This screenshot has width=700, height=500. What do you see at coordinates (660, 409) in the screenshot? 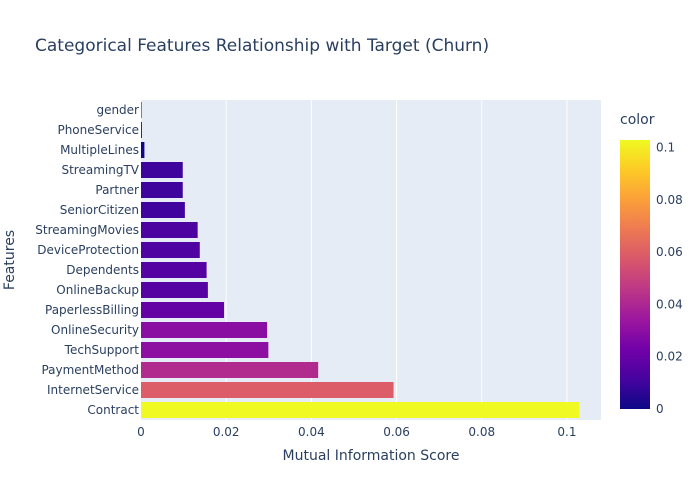
I see `colorbar-tick-label: 0` at bounding box center [660, 409].